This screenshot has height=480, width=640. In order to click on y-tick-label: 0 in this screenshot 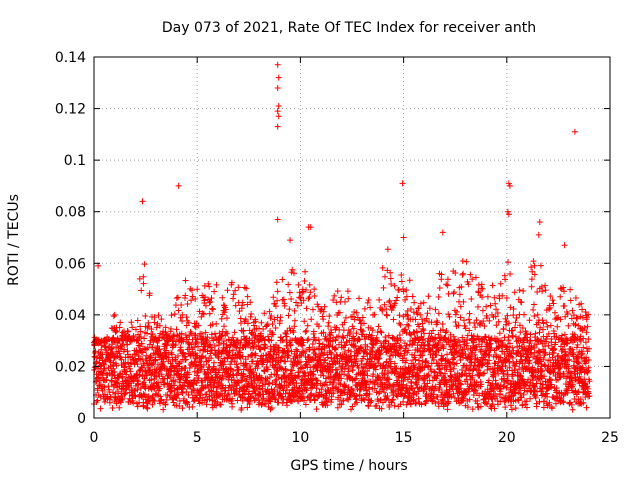, I will do `click(81, 419)`.